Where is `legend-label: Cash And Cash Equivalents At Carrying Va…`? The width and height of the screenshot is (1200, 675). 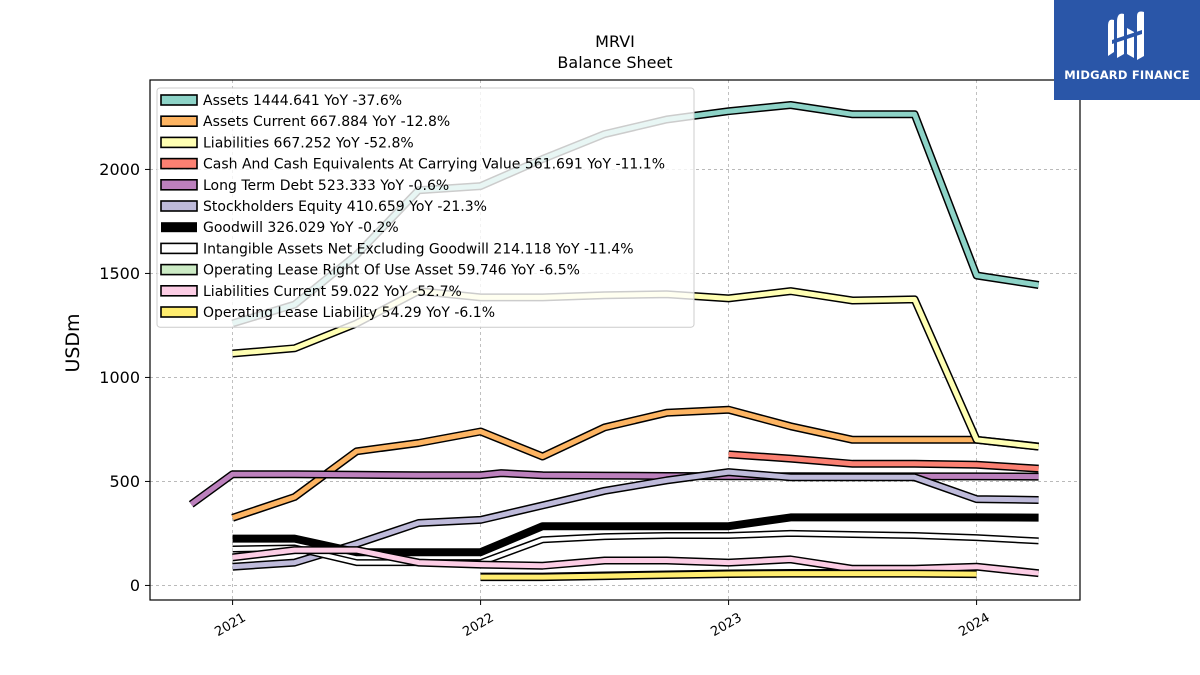 legend-label: Cash And Cash Equivalents At Carrying Va… is located at coordinates (434, 165).